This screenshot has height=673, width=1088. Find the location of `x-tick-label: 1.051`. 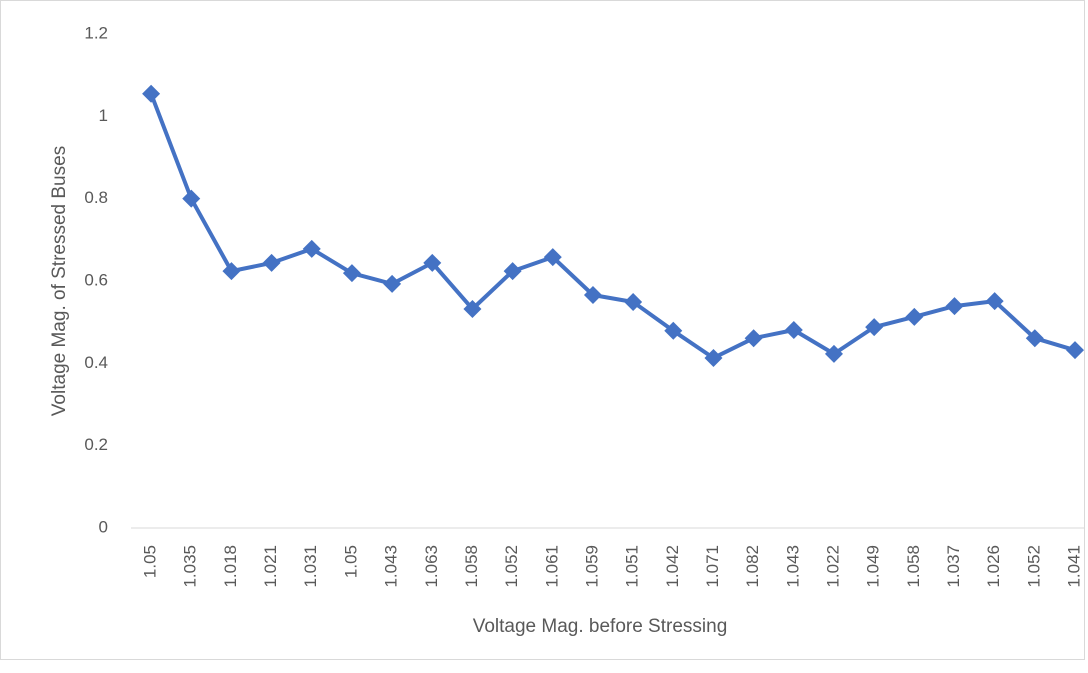

x-tick-label: 1.051 is located at coordinates (632, 566).